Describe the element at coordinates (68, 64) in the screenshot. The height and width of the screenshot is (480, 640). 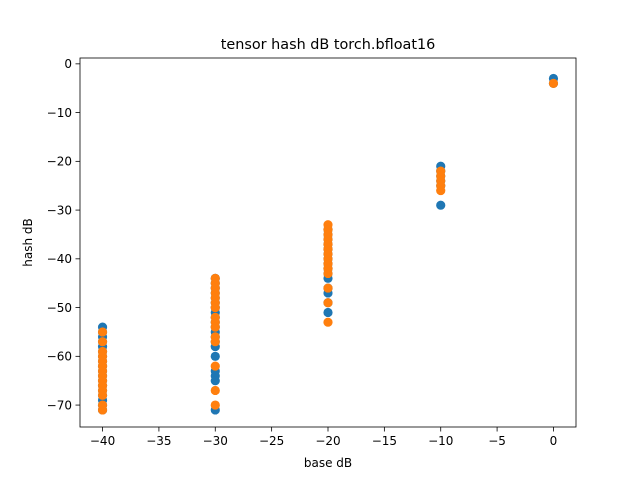
I see `y-tick-label: 0` at that location.